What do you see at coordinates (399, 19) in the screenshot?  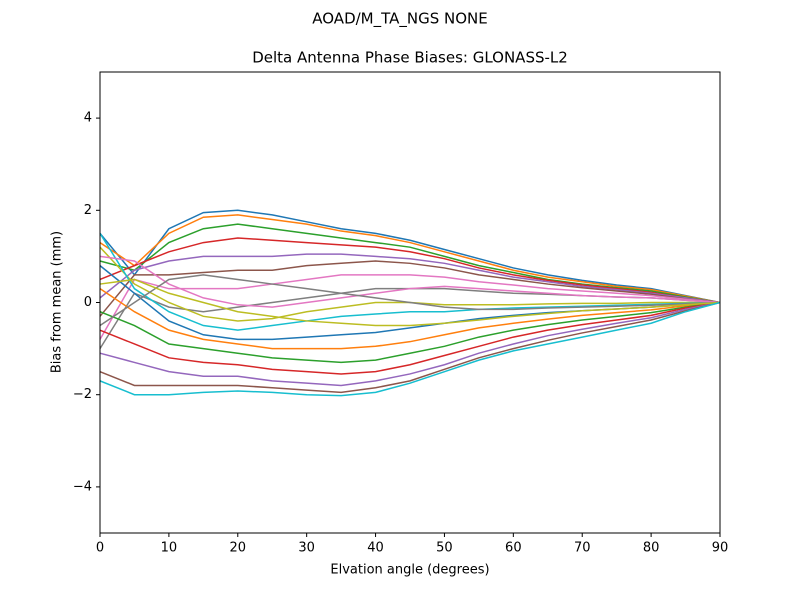 I see `suptitle: AOAD/M_TA_NGS NONE` at bounding box center [399, 19].